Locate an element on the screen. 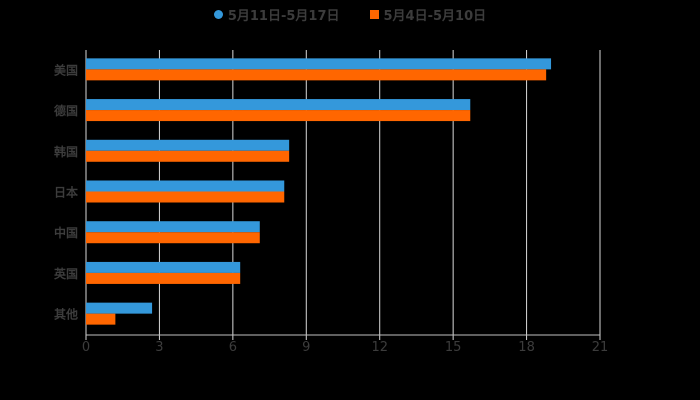 The width and height of the screenshot is (700, 400). legend-label: 5月4日-5月10日 is located at coordinates (435, 16).